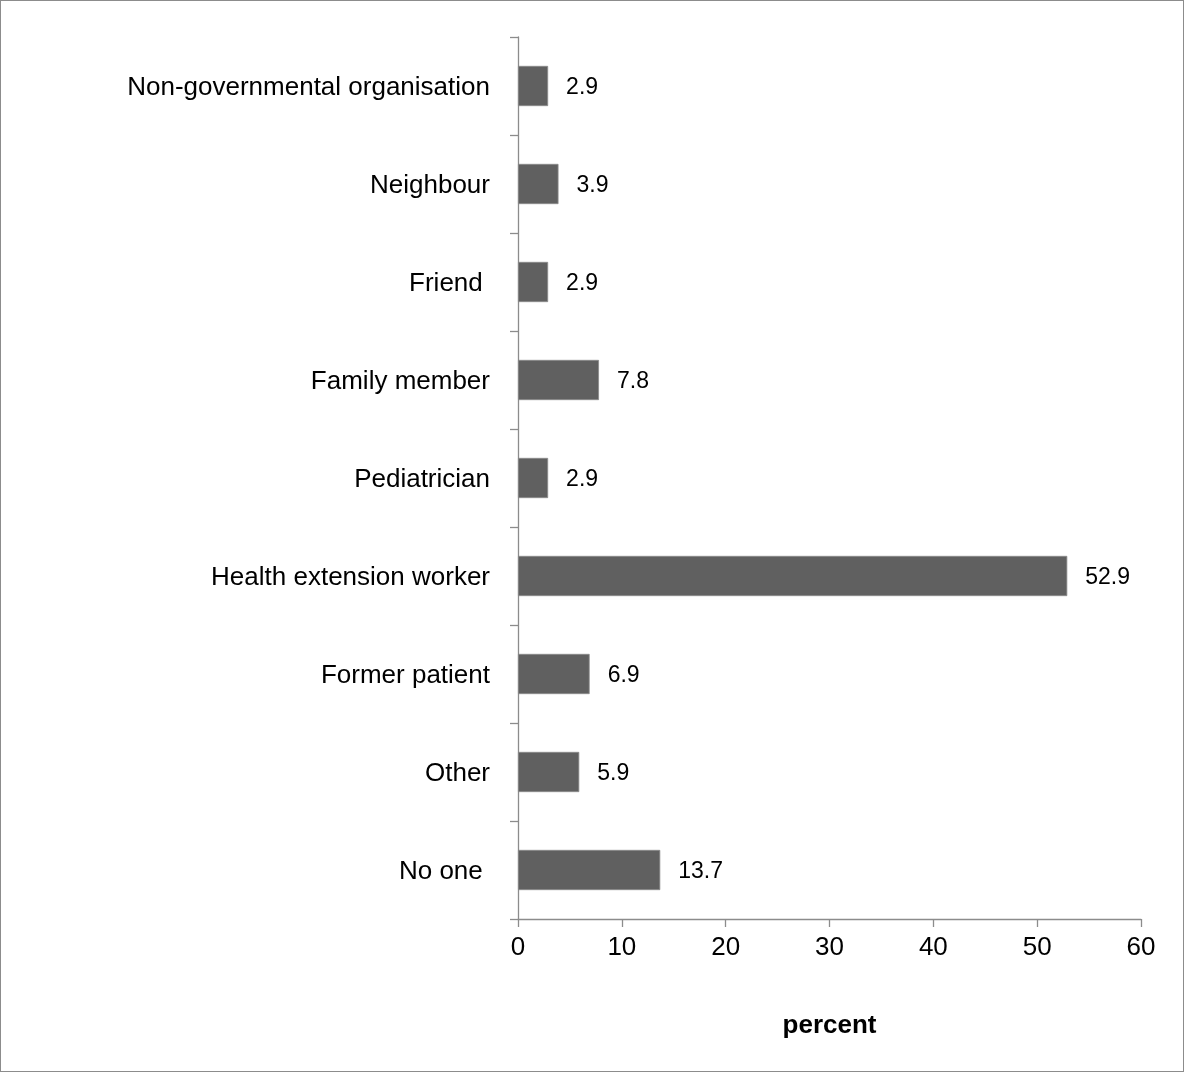 The image size is (1184, 1072). What do you see at coordinates (430, 184) in the screenshot?
I see `y-tick-label: Neighbour` at bounding box center [430, 184].